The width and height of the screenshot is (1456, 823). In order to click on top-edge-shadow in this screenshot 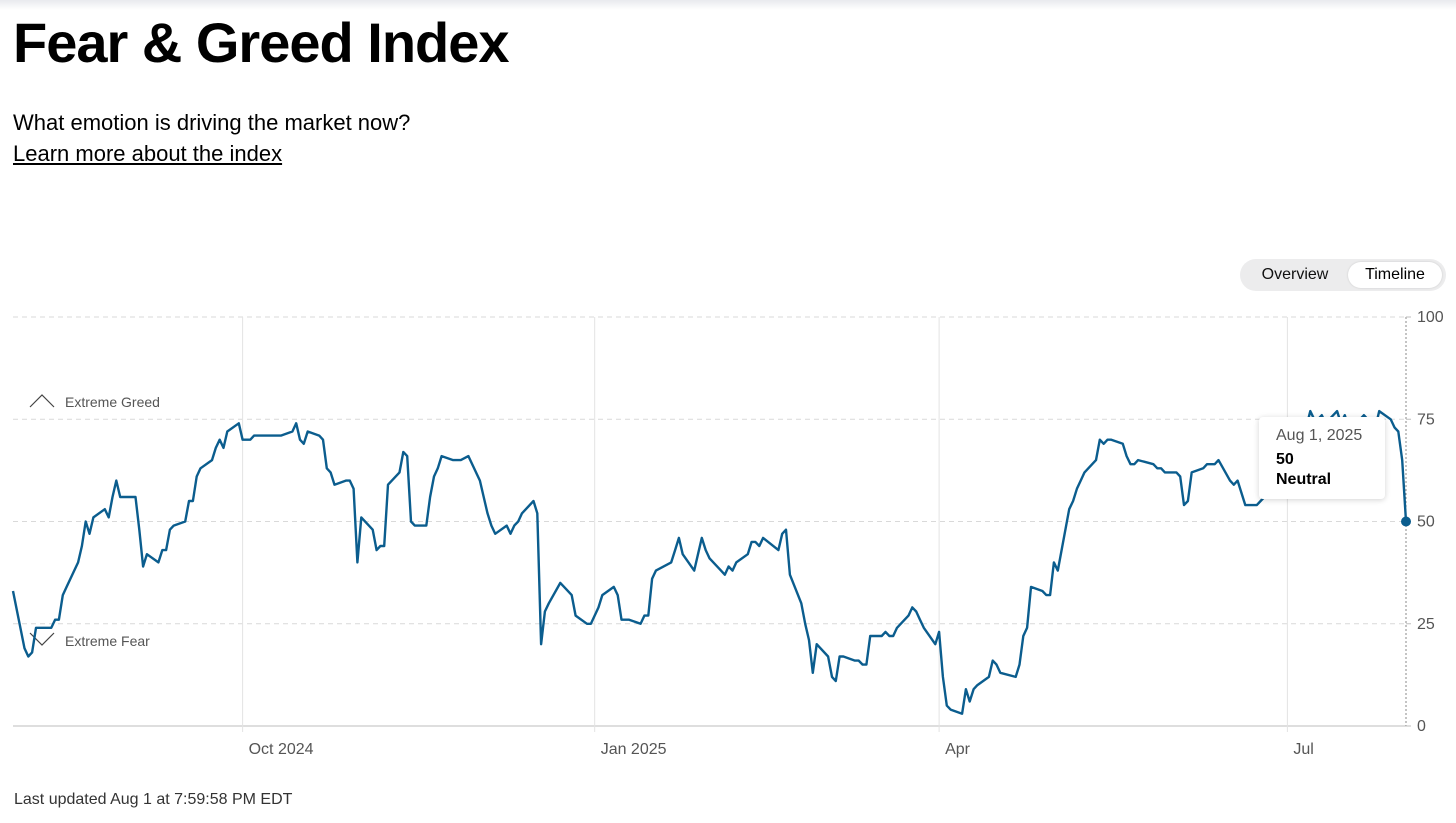, I will do `click(728, 5)`.